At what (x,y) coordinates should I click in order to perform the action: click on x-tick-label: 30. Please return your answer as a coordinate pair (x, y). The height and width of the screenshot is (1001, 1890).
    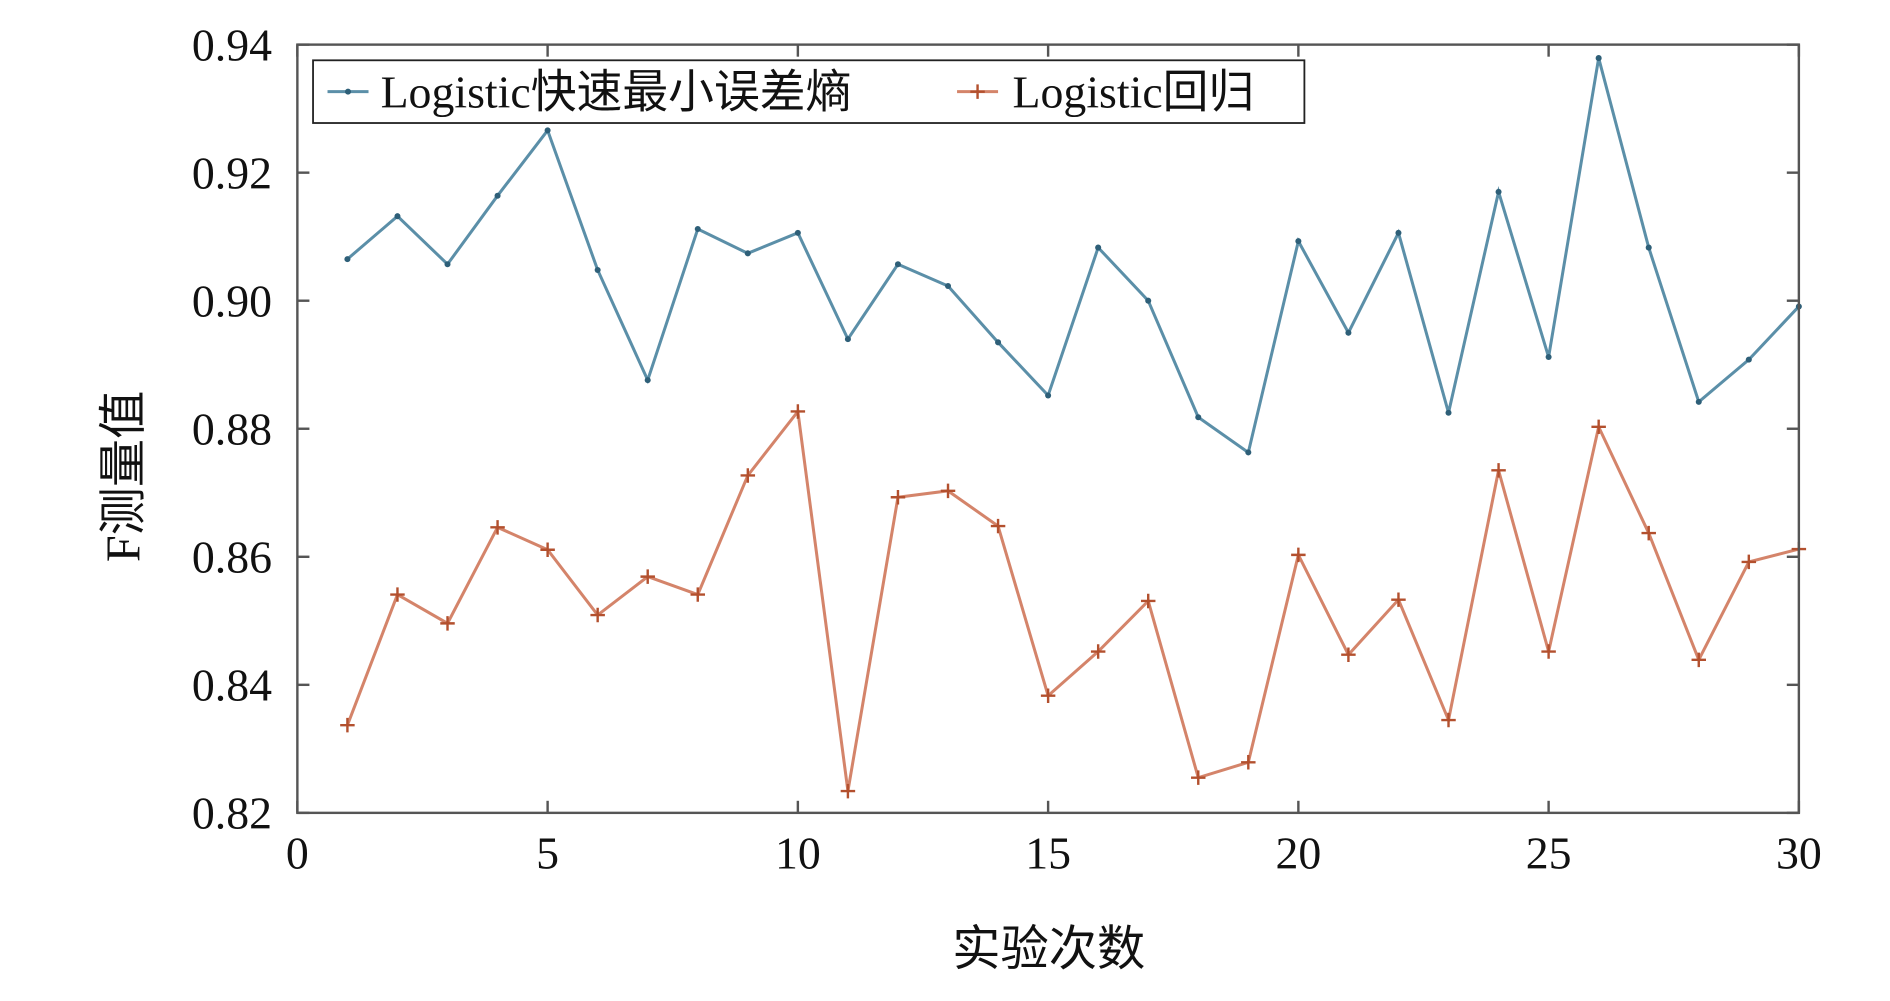
    Looking at the image, I should click on (1799, 852).